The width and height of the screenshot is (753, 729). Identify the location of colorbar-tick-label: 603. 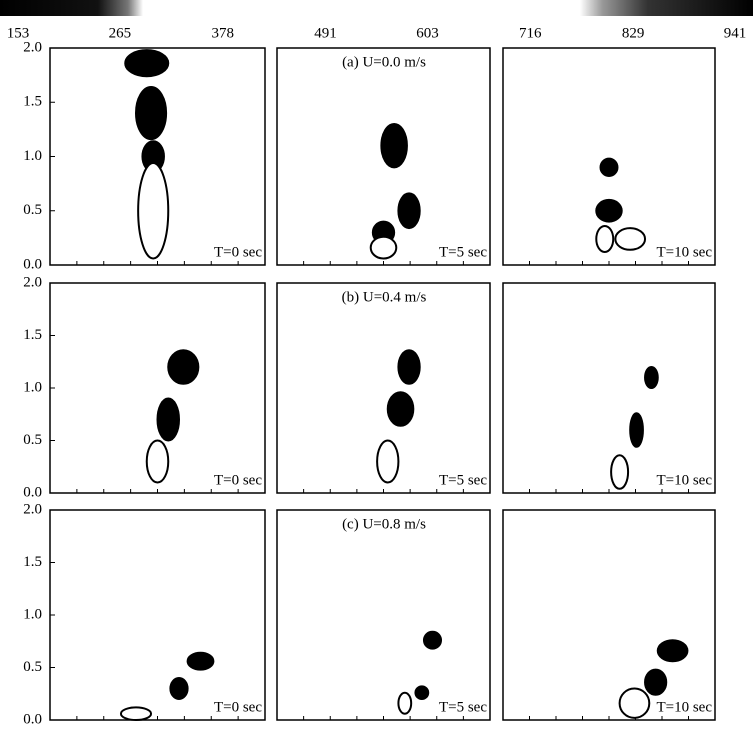
(427, 33).